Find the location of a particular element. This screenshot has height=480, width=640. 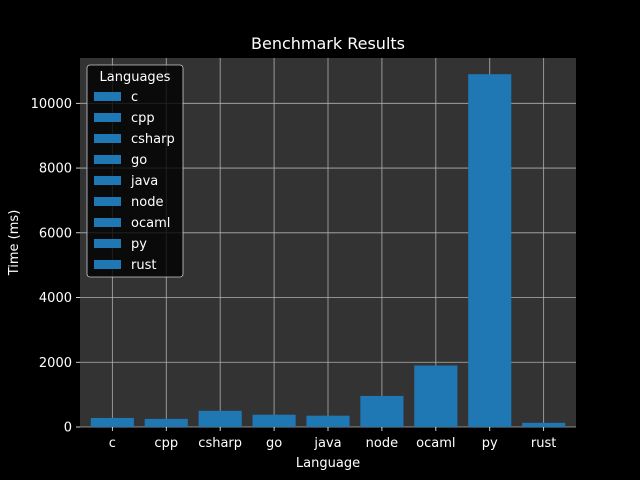

x-tick-label: go is located at coordinates (274, 443).